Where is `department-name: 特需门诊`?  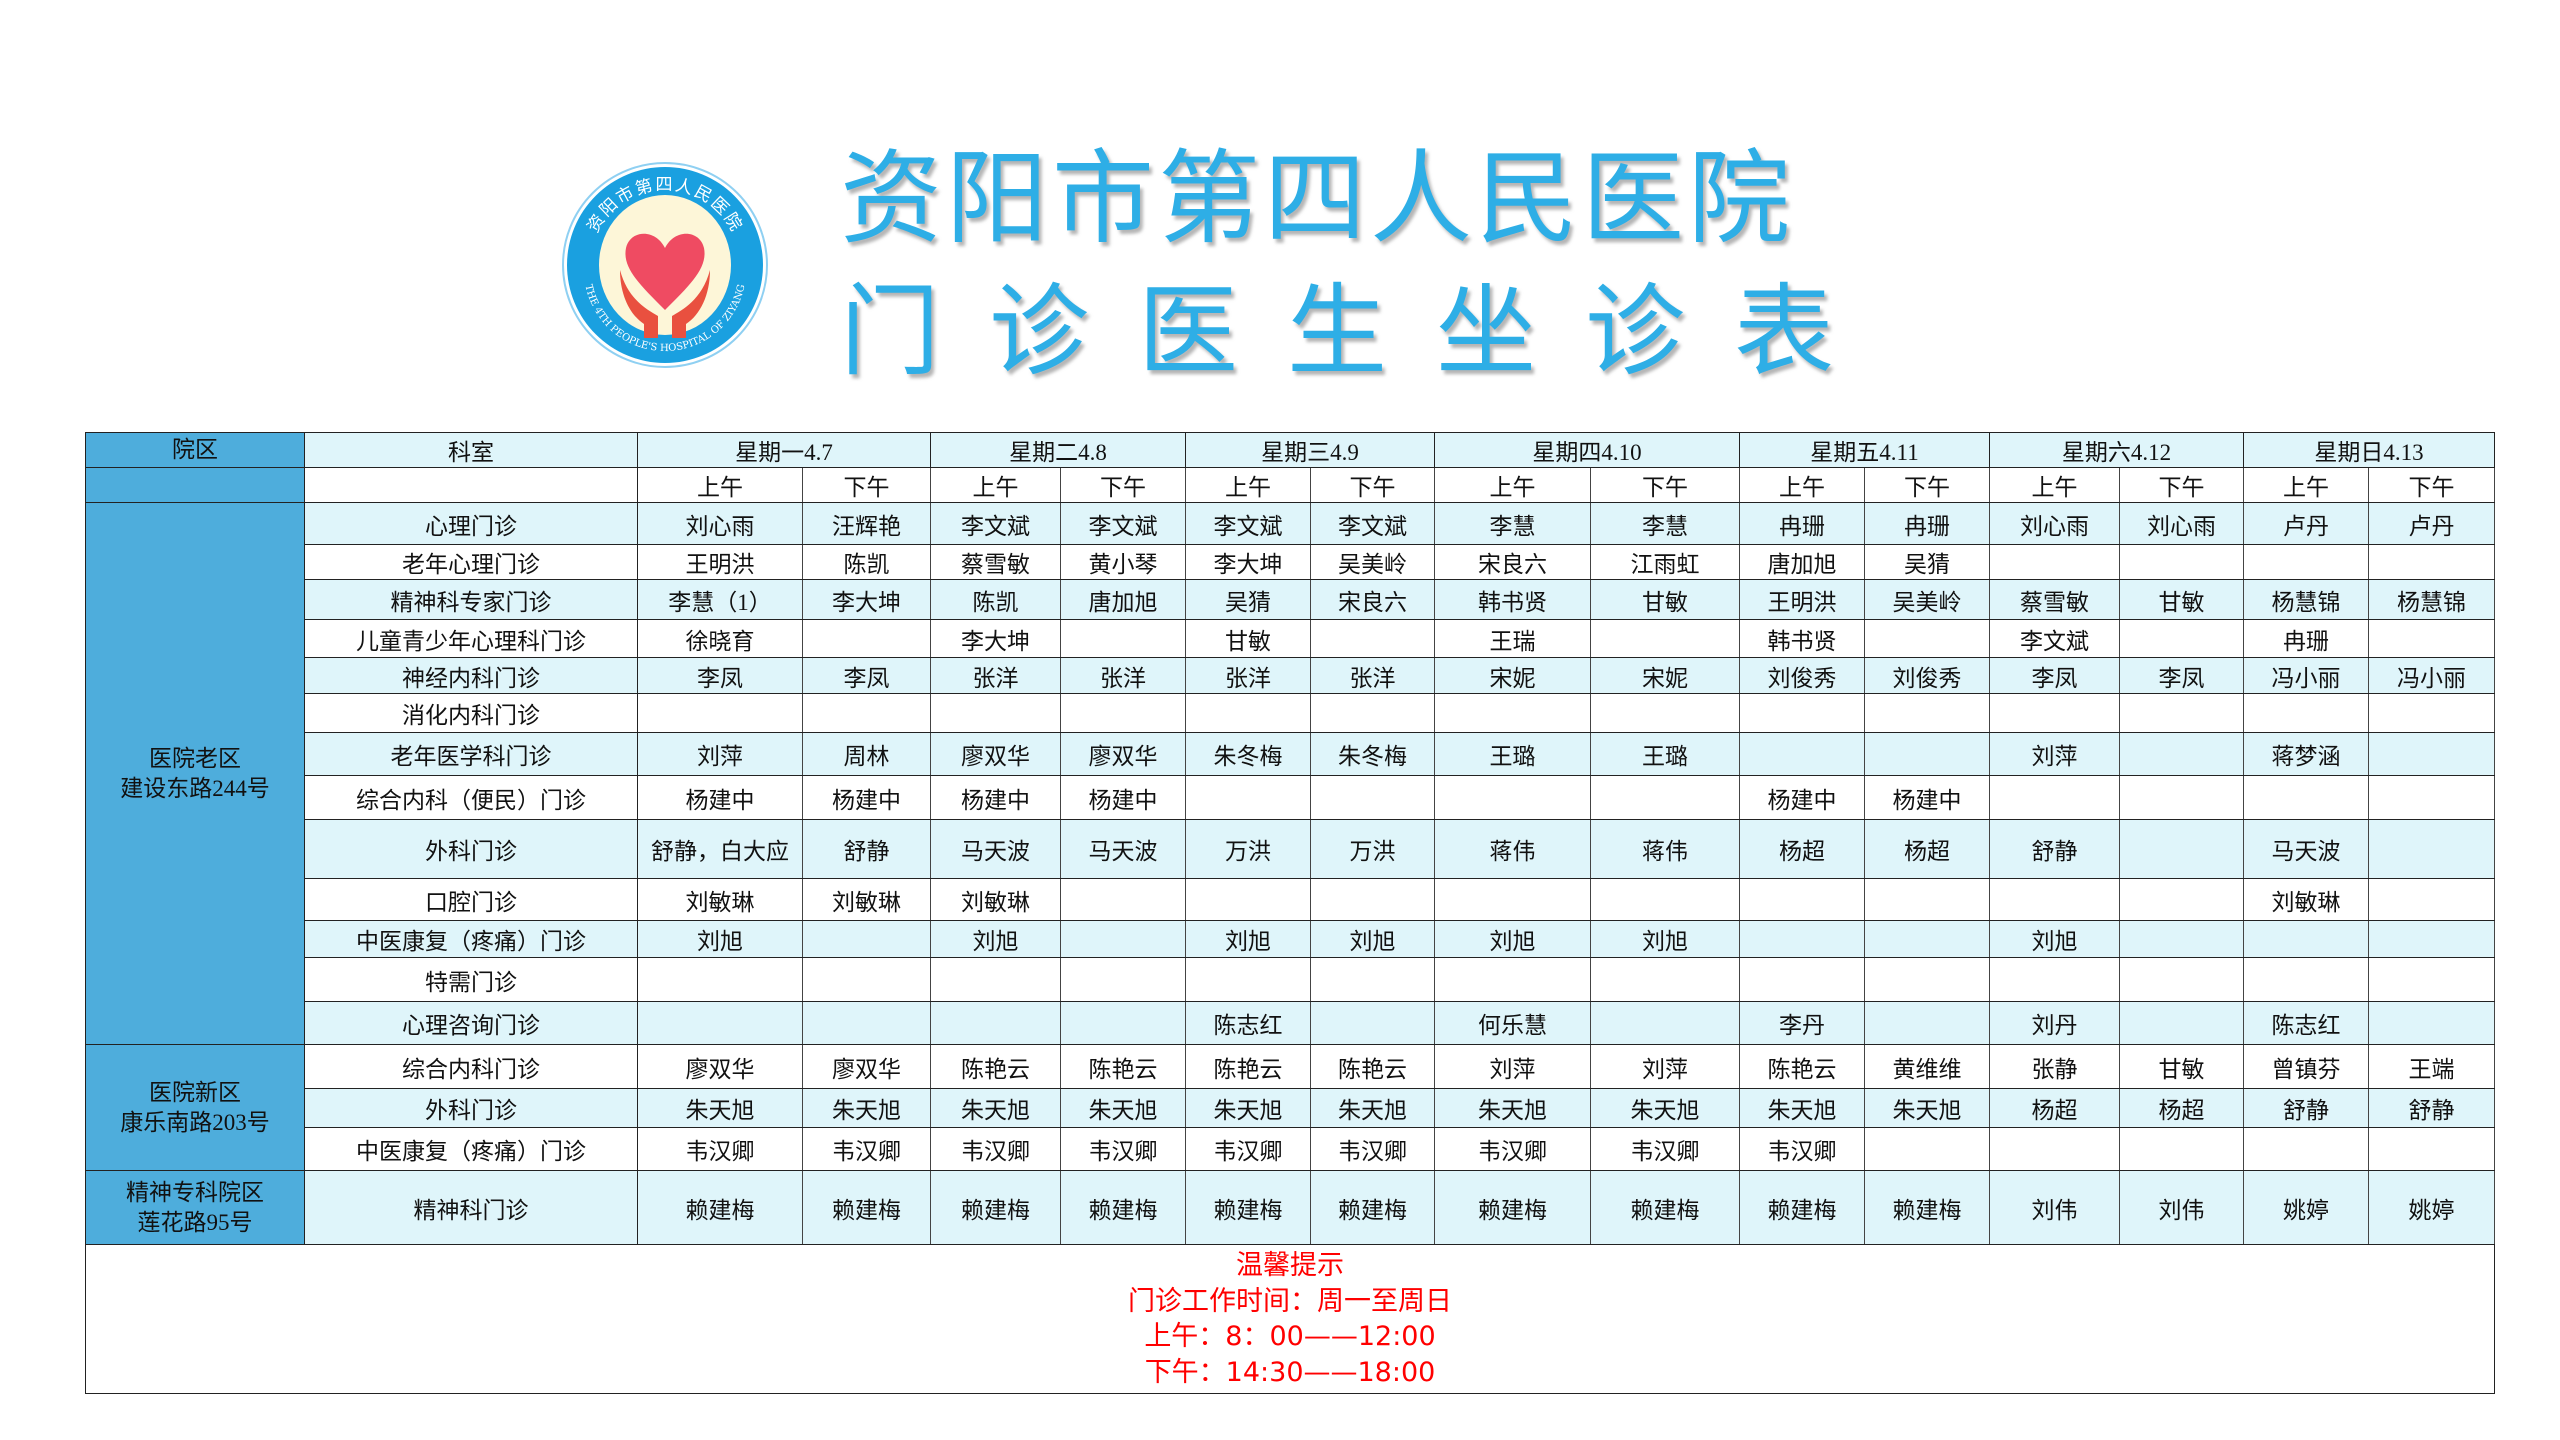 department-name: 特需门诊 is located at coordinates (471, 979).